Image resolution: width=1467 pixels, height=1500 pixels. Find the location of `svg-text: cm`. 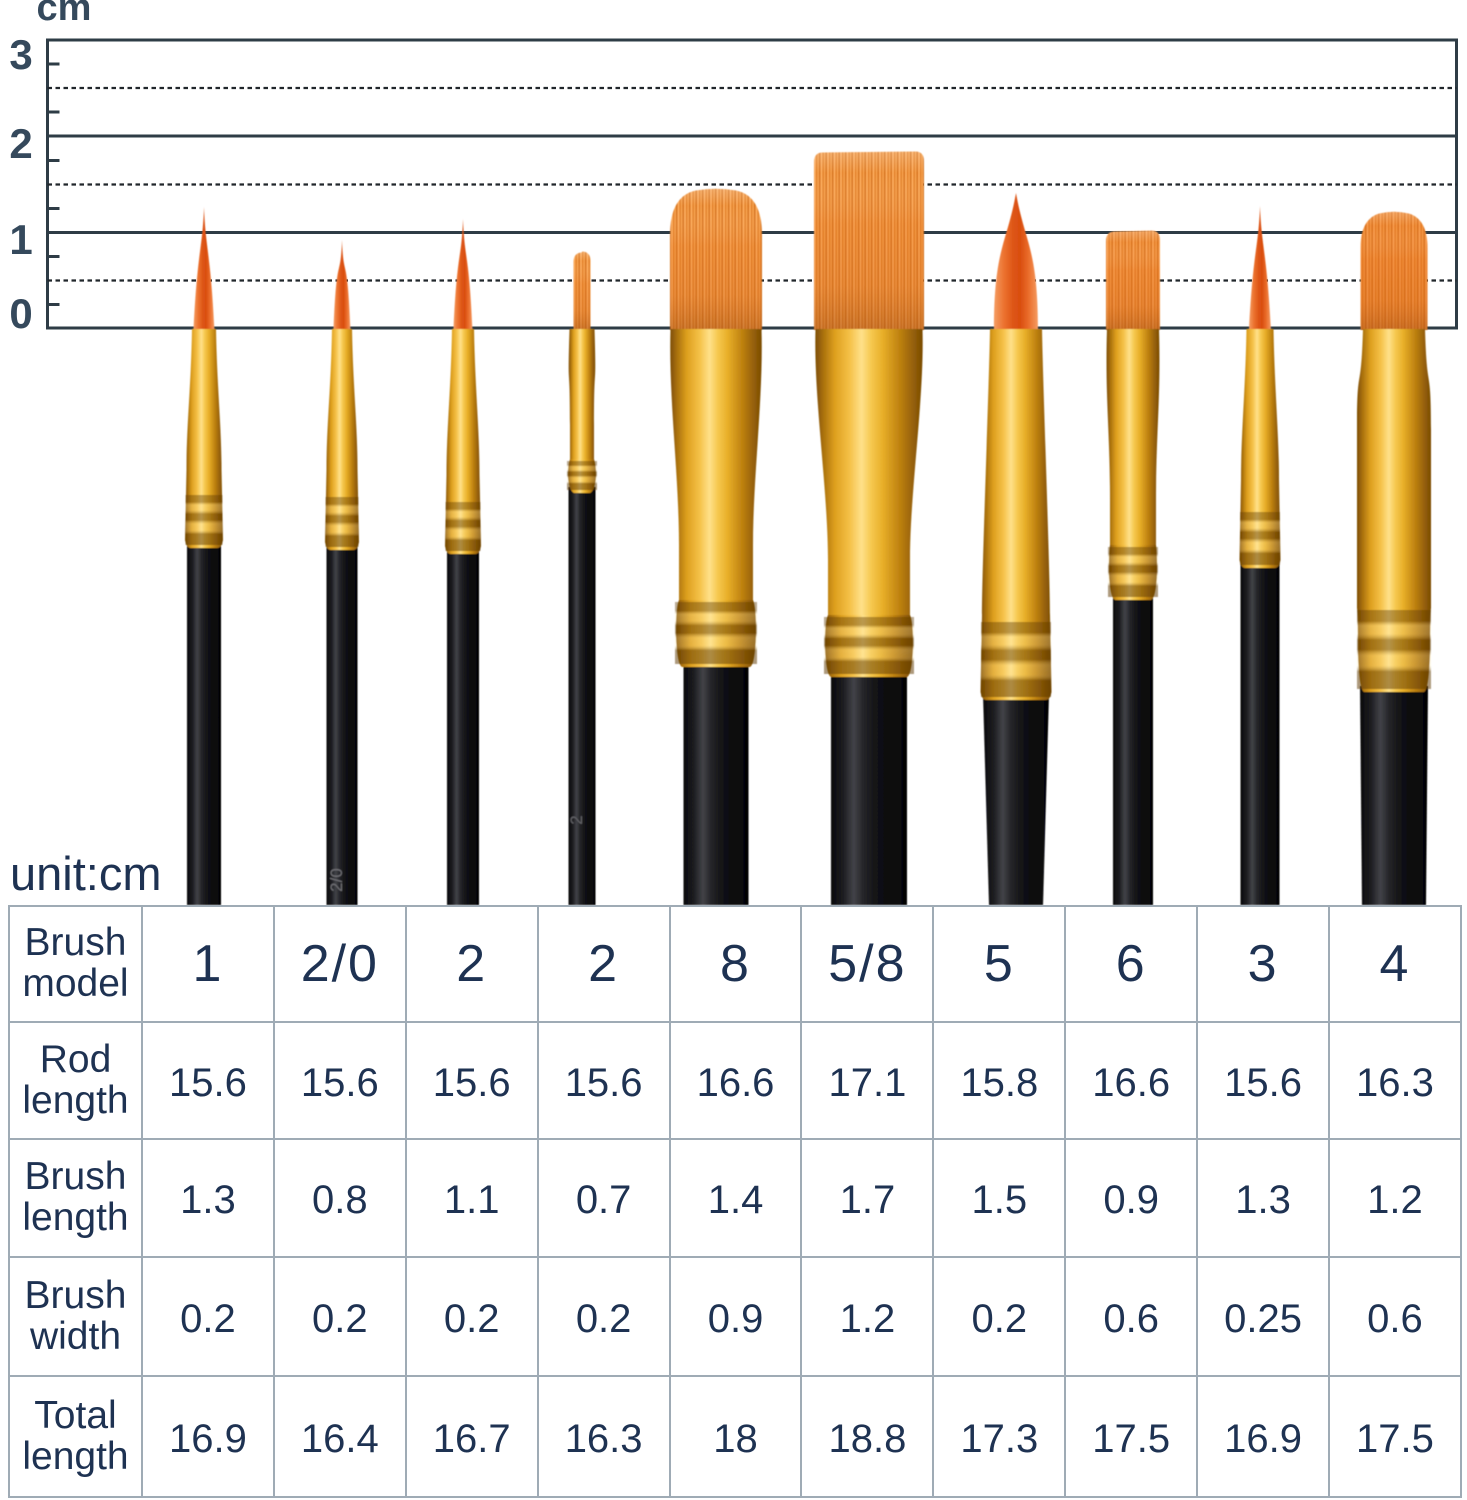

svg-text: cm is located at coordinates (64, 14).